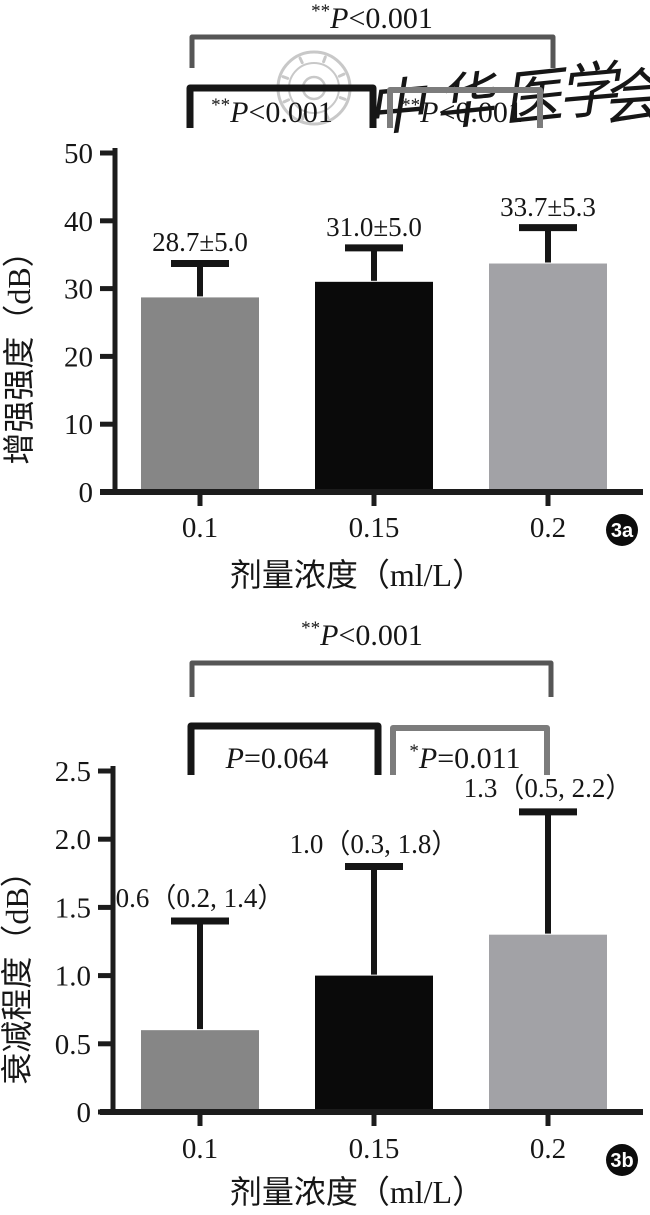  Describe the element at coordinates (200, 242) in the screenshot. I see `bar-value-label: 28.7±5.0` at that location.